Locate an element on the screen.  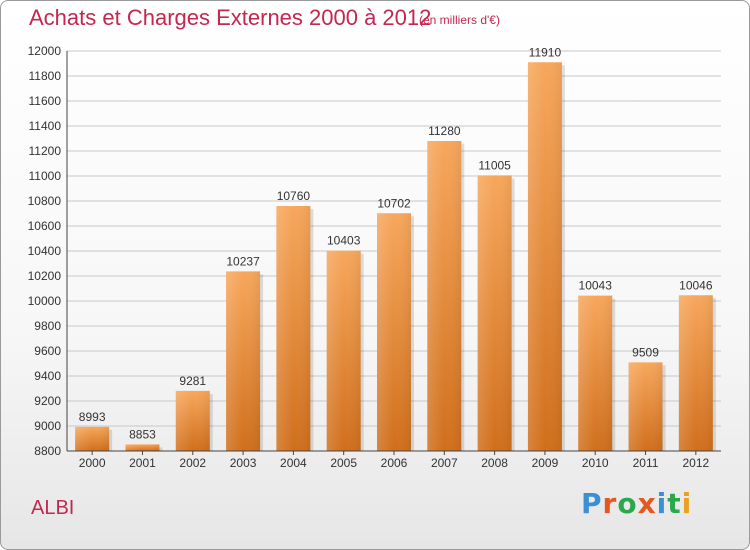
y-tick-label: 11000 is located at coordinates (45, 176).